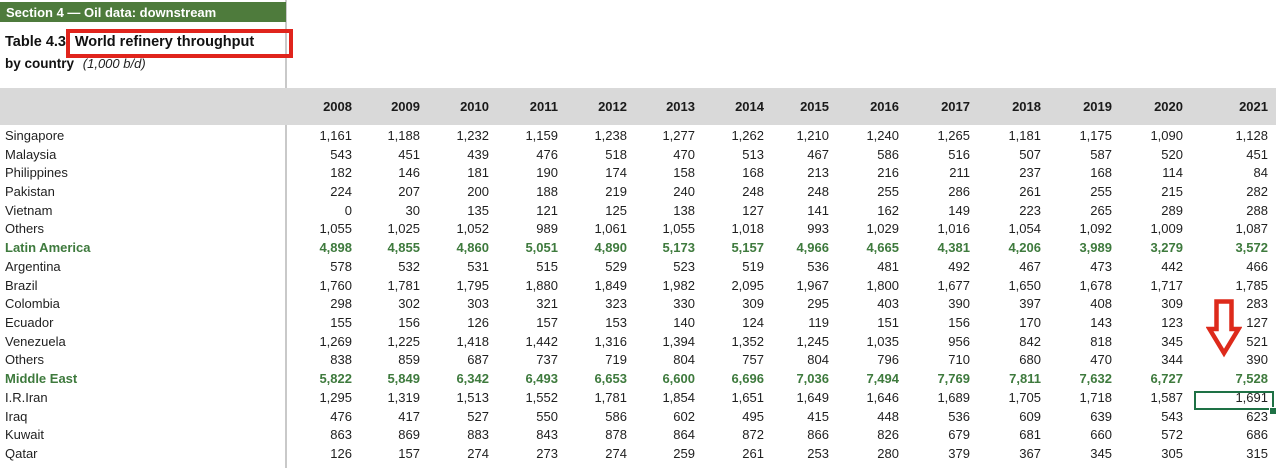 The width and height of the screenshot is (1276, 468). Describe the element at coordinates (818, 304) in the screenshot. I see `value-cell: 295` at that location.